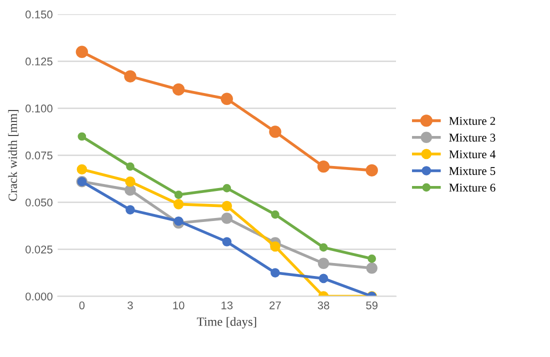 The height and width of the screenshot is (357, 550). Describe the element at coordinates (13, 155) in the screenshot. I see `y-axis-title: Crack width [mm]` at that location.